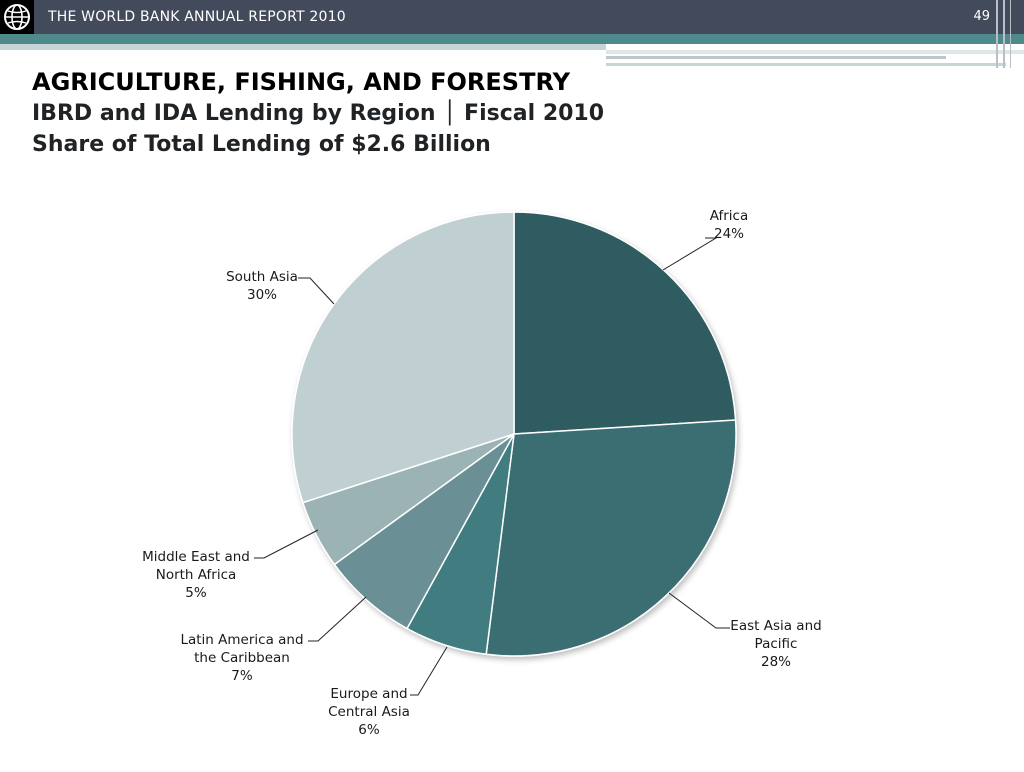 The height and width of the screenshot is (772, 1024). I want to click on header-stripe, so click(303, 47).